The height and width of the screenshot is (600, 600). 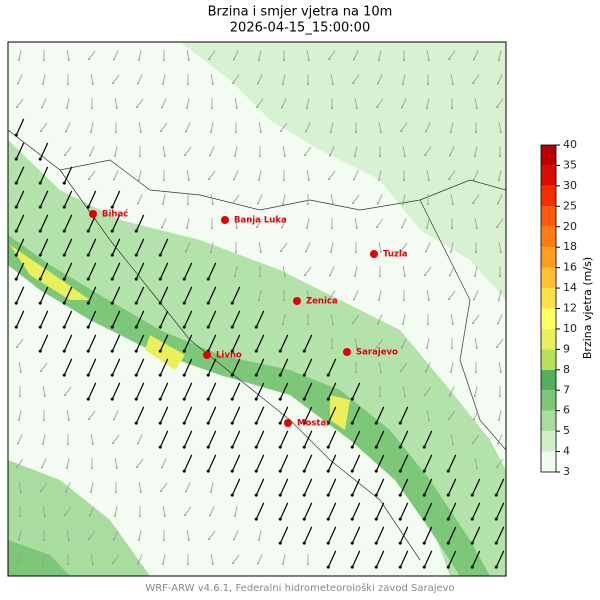 What do you see at coordinates (570, 144) in the screenshot?
I see `colorbar-tick-label: 40` at bounding box center [570, 144].